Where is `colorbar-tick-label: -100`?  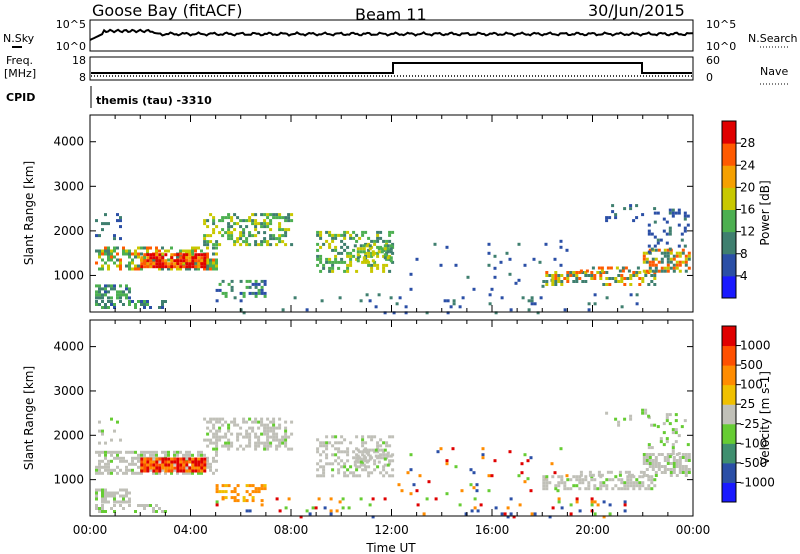 colorbar-tick-label: -100 is located at coordinates (753, 443).